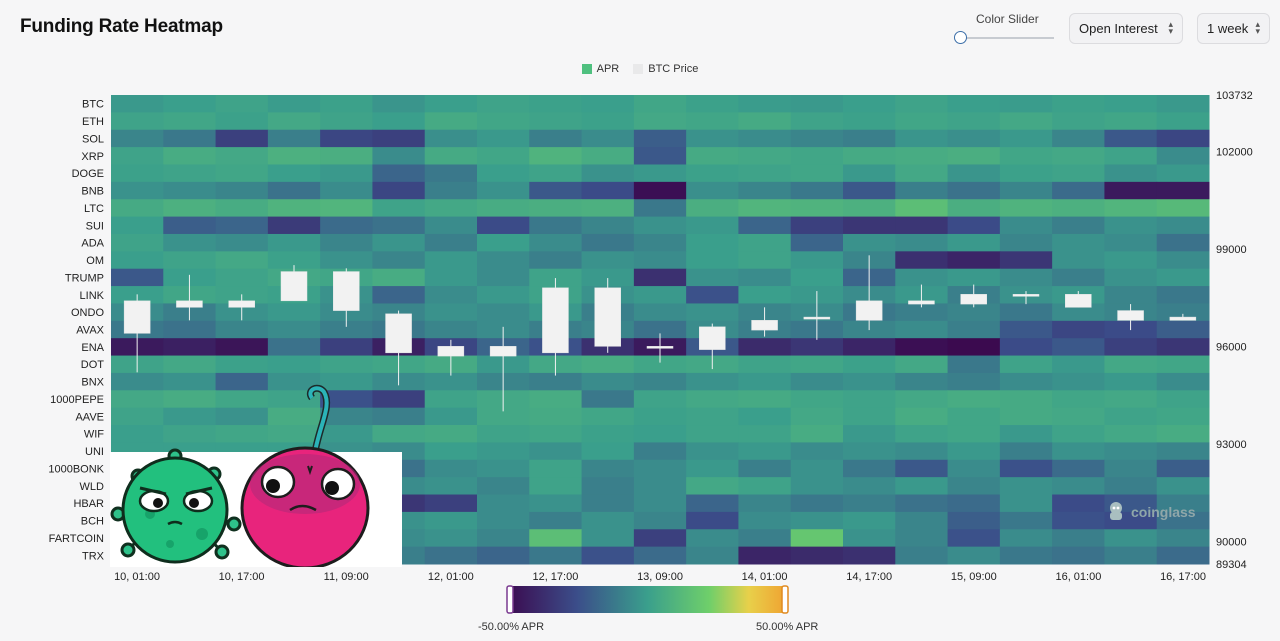 This screenshot has width=1280, height=641. What do you see at coordinates (960, 37) in the screenshot?
I see `color-slider-thumb` at bounding box center [960, 37].